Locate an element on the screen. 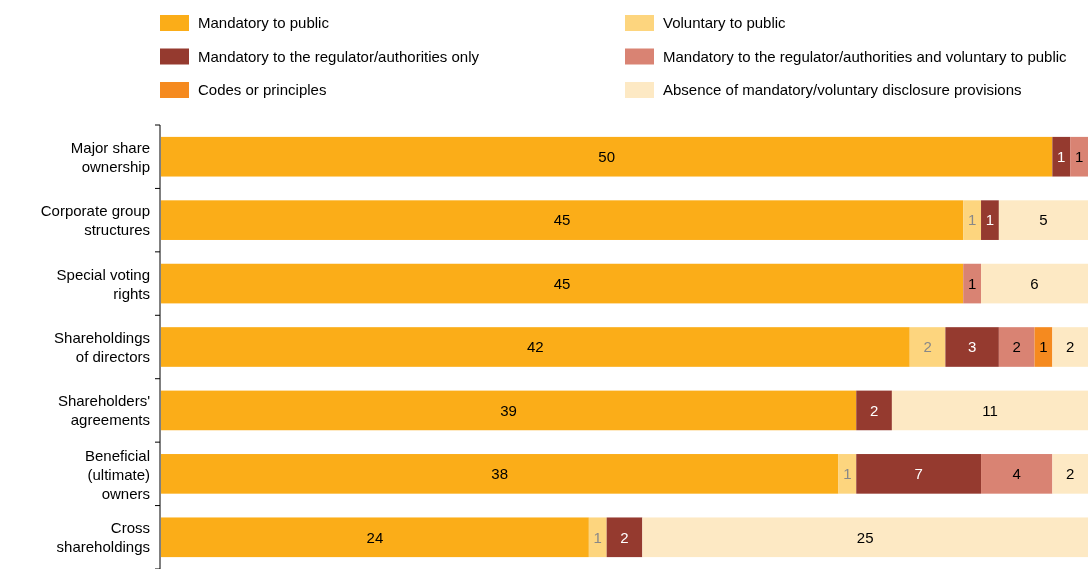 The width and height of the screenshot is (1088, 569). data-label: 24 is located at coordinates (375, 537).